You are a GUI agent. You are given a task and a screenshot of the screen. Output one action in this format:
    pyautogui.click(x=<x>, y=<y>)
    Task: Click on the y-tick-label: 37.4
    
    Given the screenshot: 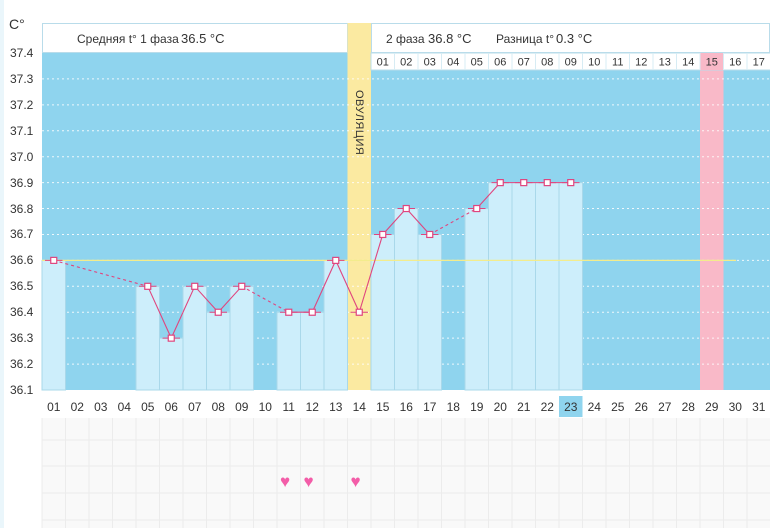 What is the action you would take?
    pyautogui.click(x=22, y=53)
    